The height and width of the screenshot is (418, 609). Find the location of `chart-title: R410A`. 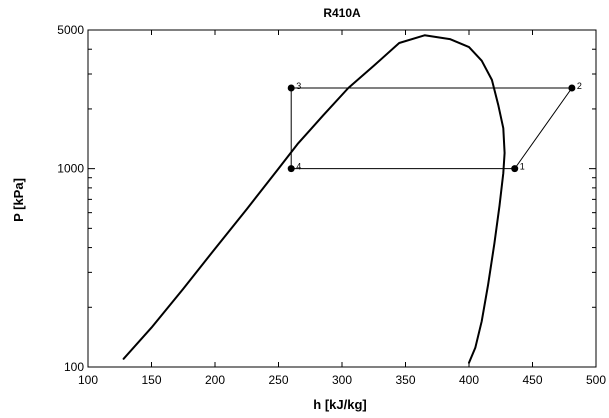

chart-title: R410A is located at coordinates (342, 13).